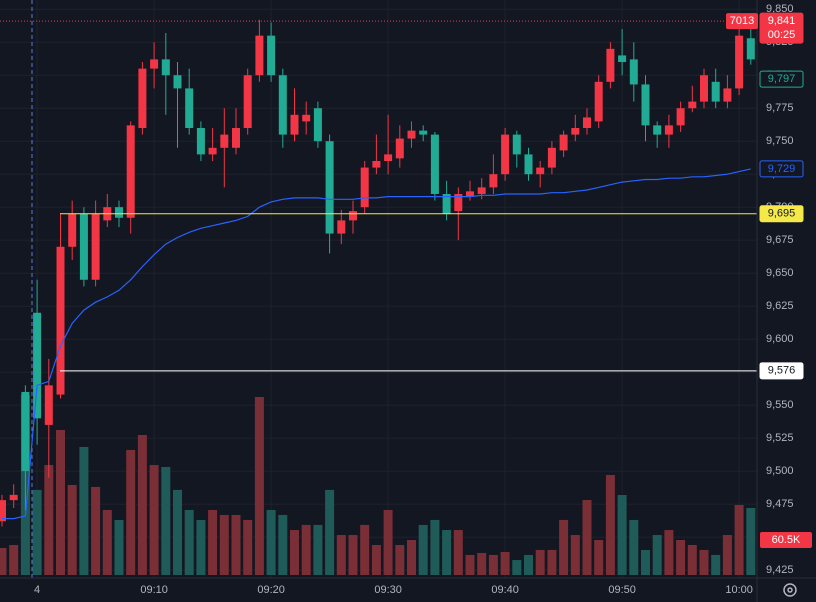  What do you see at coordinates (780, 570) in the screenshot?
I see `y-tick-label: 9,425` at bounding box center [780, 570].